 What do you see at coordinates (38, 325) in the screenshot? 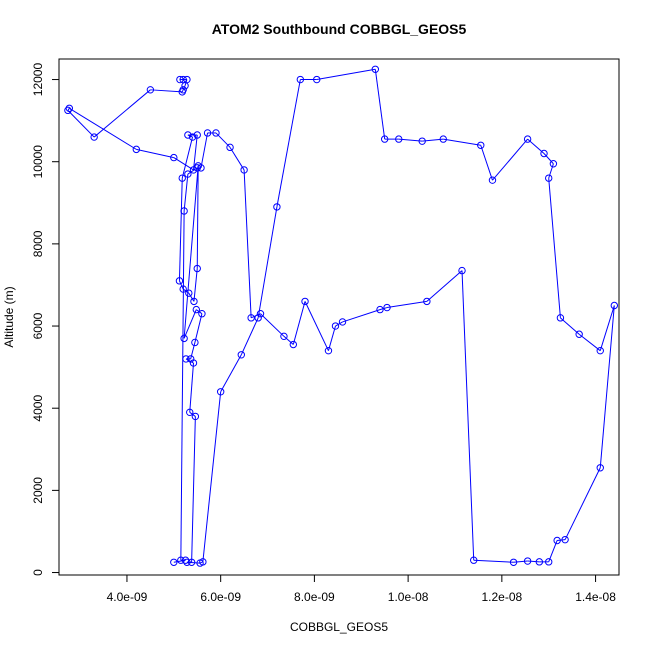
I see `y-tick-label: 6000` at bounding box center [38, 325].